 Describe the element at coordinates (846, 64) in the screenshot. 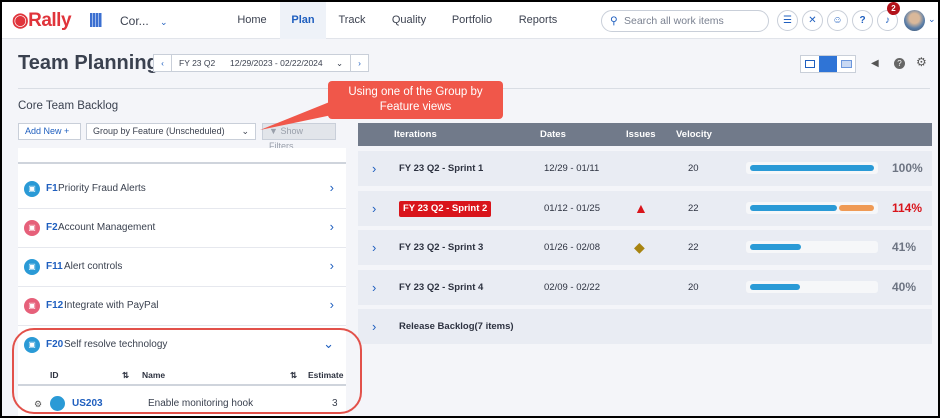

I see `wide-view-icon` at that location.